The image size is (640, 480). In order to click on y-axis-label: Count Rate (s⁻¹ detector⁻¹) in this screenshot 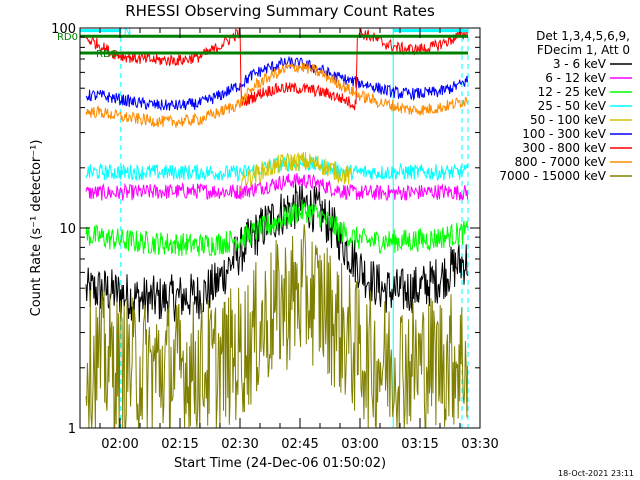, I will do `click(36, 228)`.